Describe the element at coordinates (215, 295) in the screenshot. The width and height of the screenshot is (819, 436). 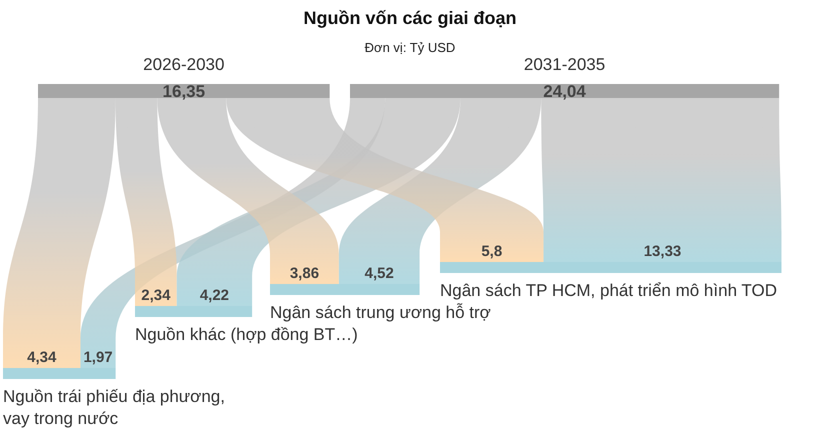
I see `data-label: 4,22` at that location.